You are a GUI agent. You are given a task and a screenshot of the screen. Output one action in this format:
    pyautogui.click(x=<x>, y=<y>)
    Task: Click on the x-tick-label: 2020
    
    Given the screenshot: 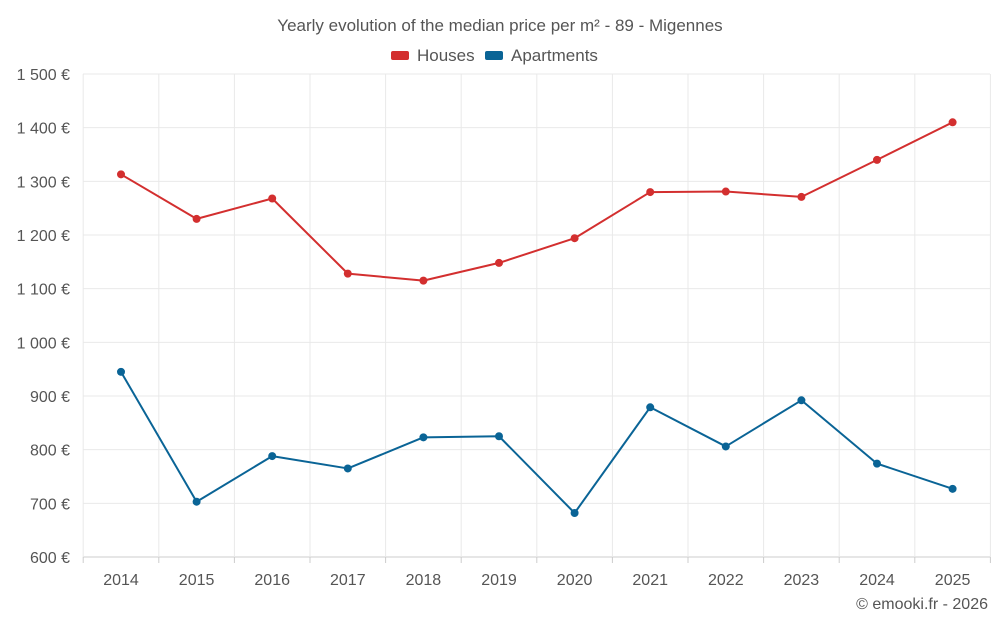 What is the action you would take?
    pyautogui.click(x=575, y=580)
    